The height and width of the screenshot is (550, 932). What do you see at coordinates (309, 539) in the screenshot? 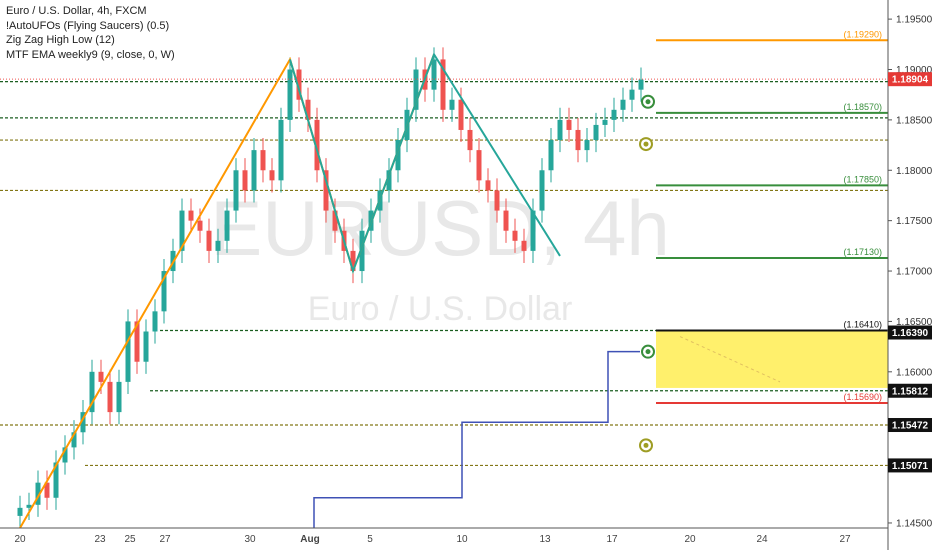
I see `x-tick-label: Aug` at bounding box center [309, 539].